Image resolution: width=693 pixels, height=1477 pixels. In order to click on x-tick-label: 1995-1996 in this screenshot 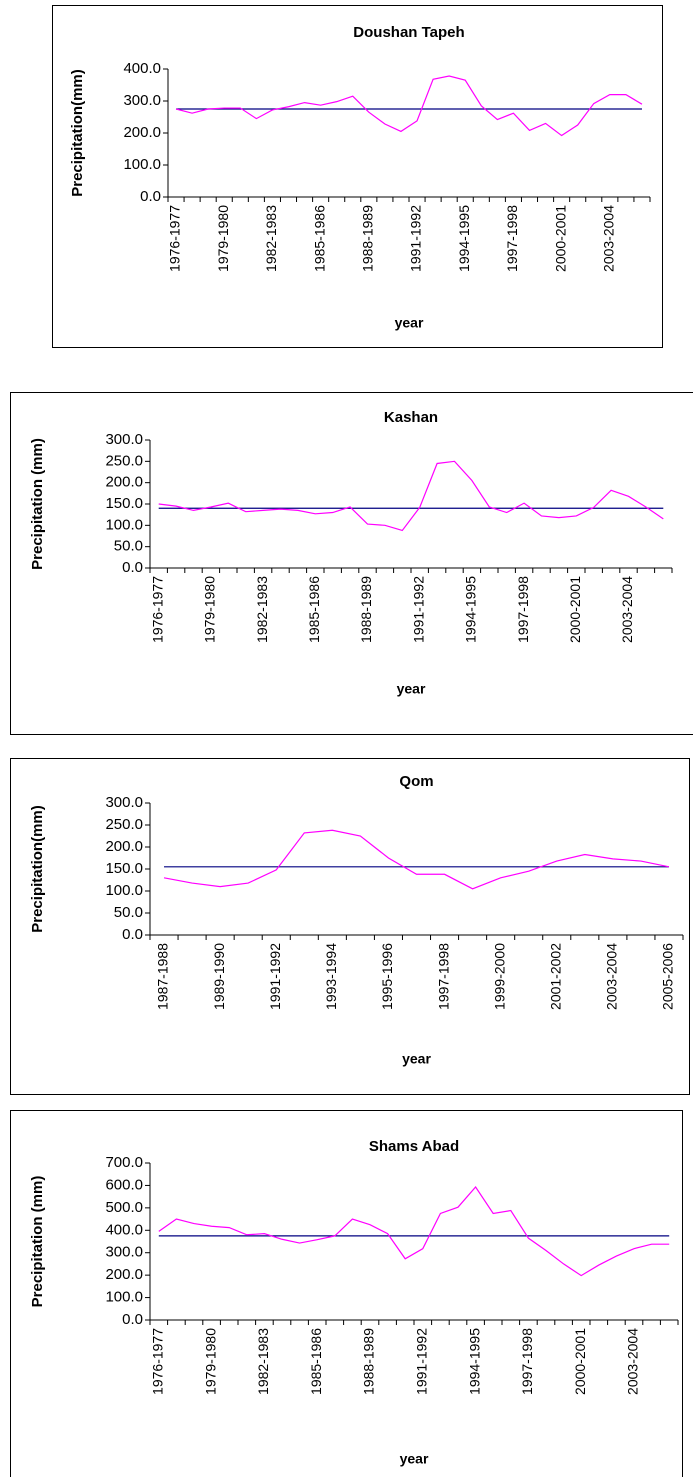, I will do `click(387, 976)`.